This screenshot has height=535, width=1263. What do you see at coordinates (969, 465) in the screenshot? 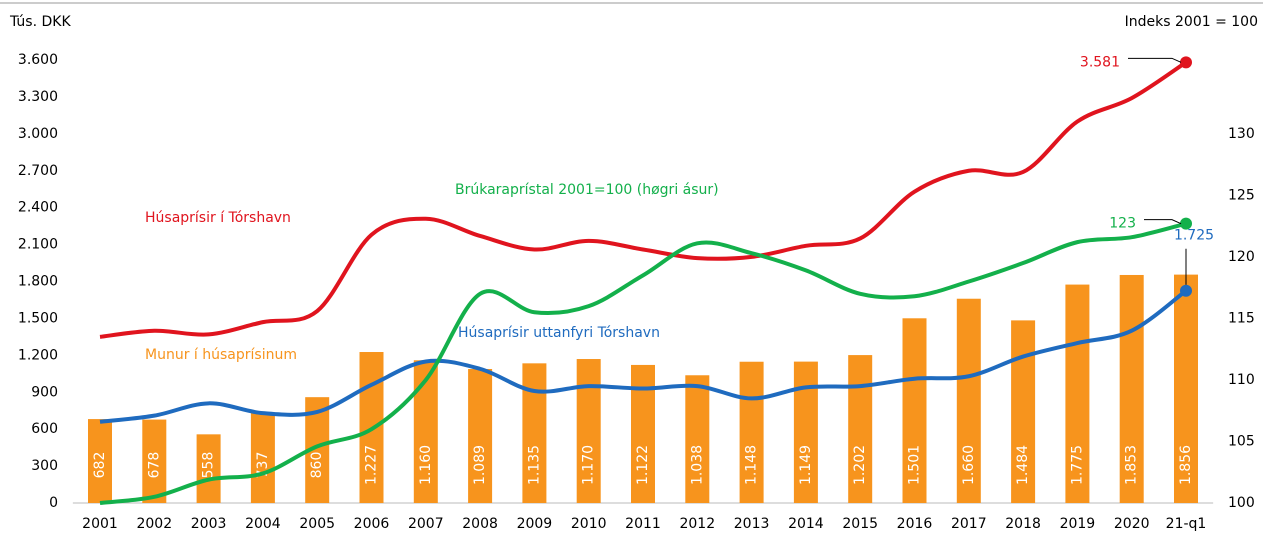
I see `bar-value-label: 1.660` at bounding box center [969, 465].